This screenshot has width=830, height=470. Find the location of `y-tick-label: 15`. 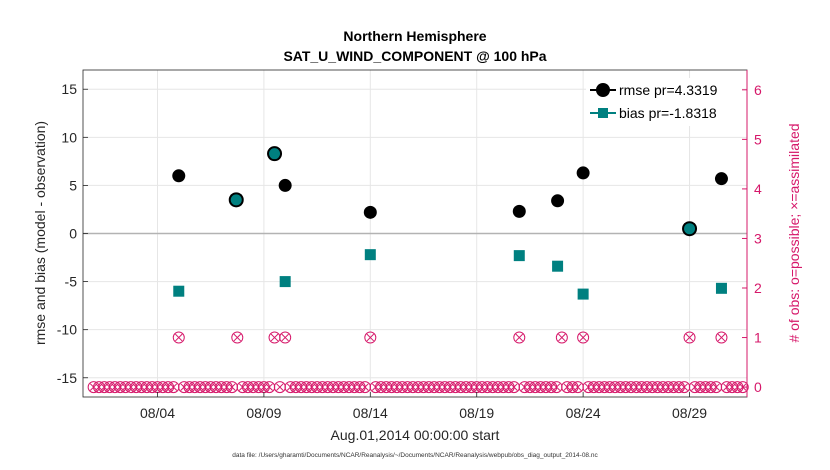

y-tick-label: 15 is located at coordinates (69, 89).